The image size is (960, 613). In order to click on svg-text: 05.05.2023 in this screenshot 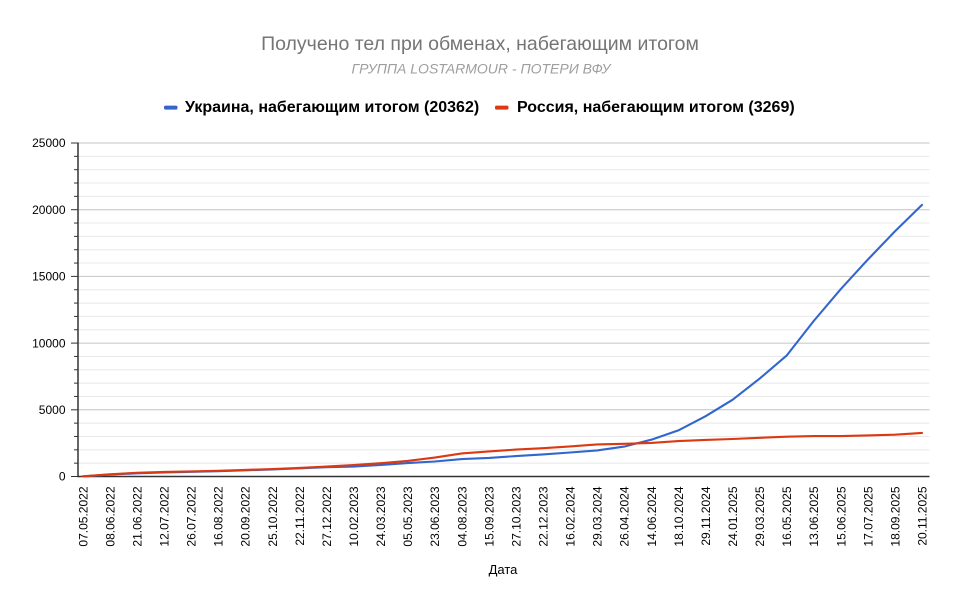, I will do `click(408, 516)`.